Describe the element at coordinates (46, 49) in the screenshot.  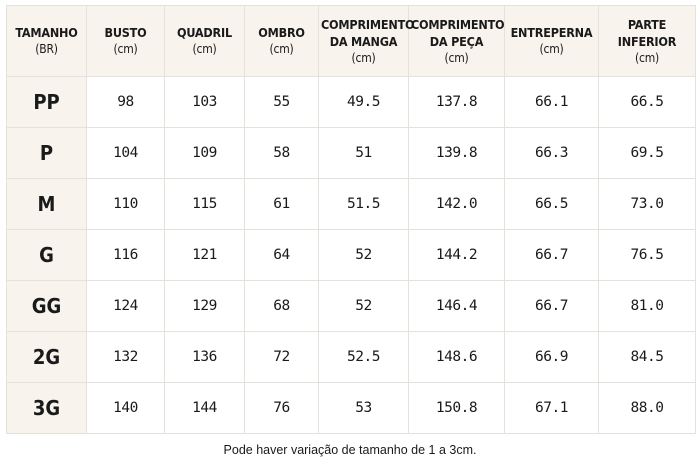
I see `header-unit: (BR)` at that location.